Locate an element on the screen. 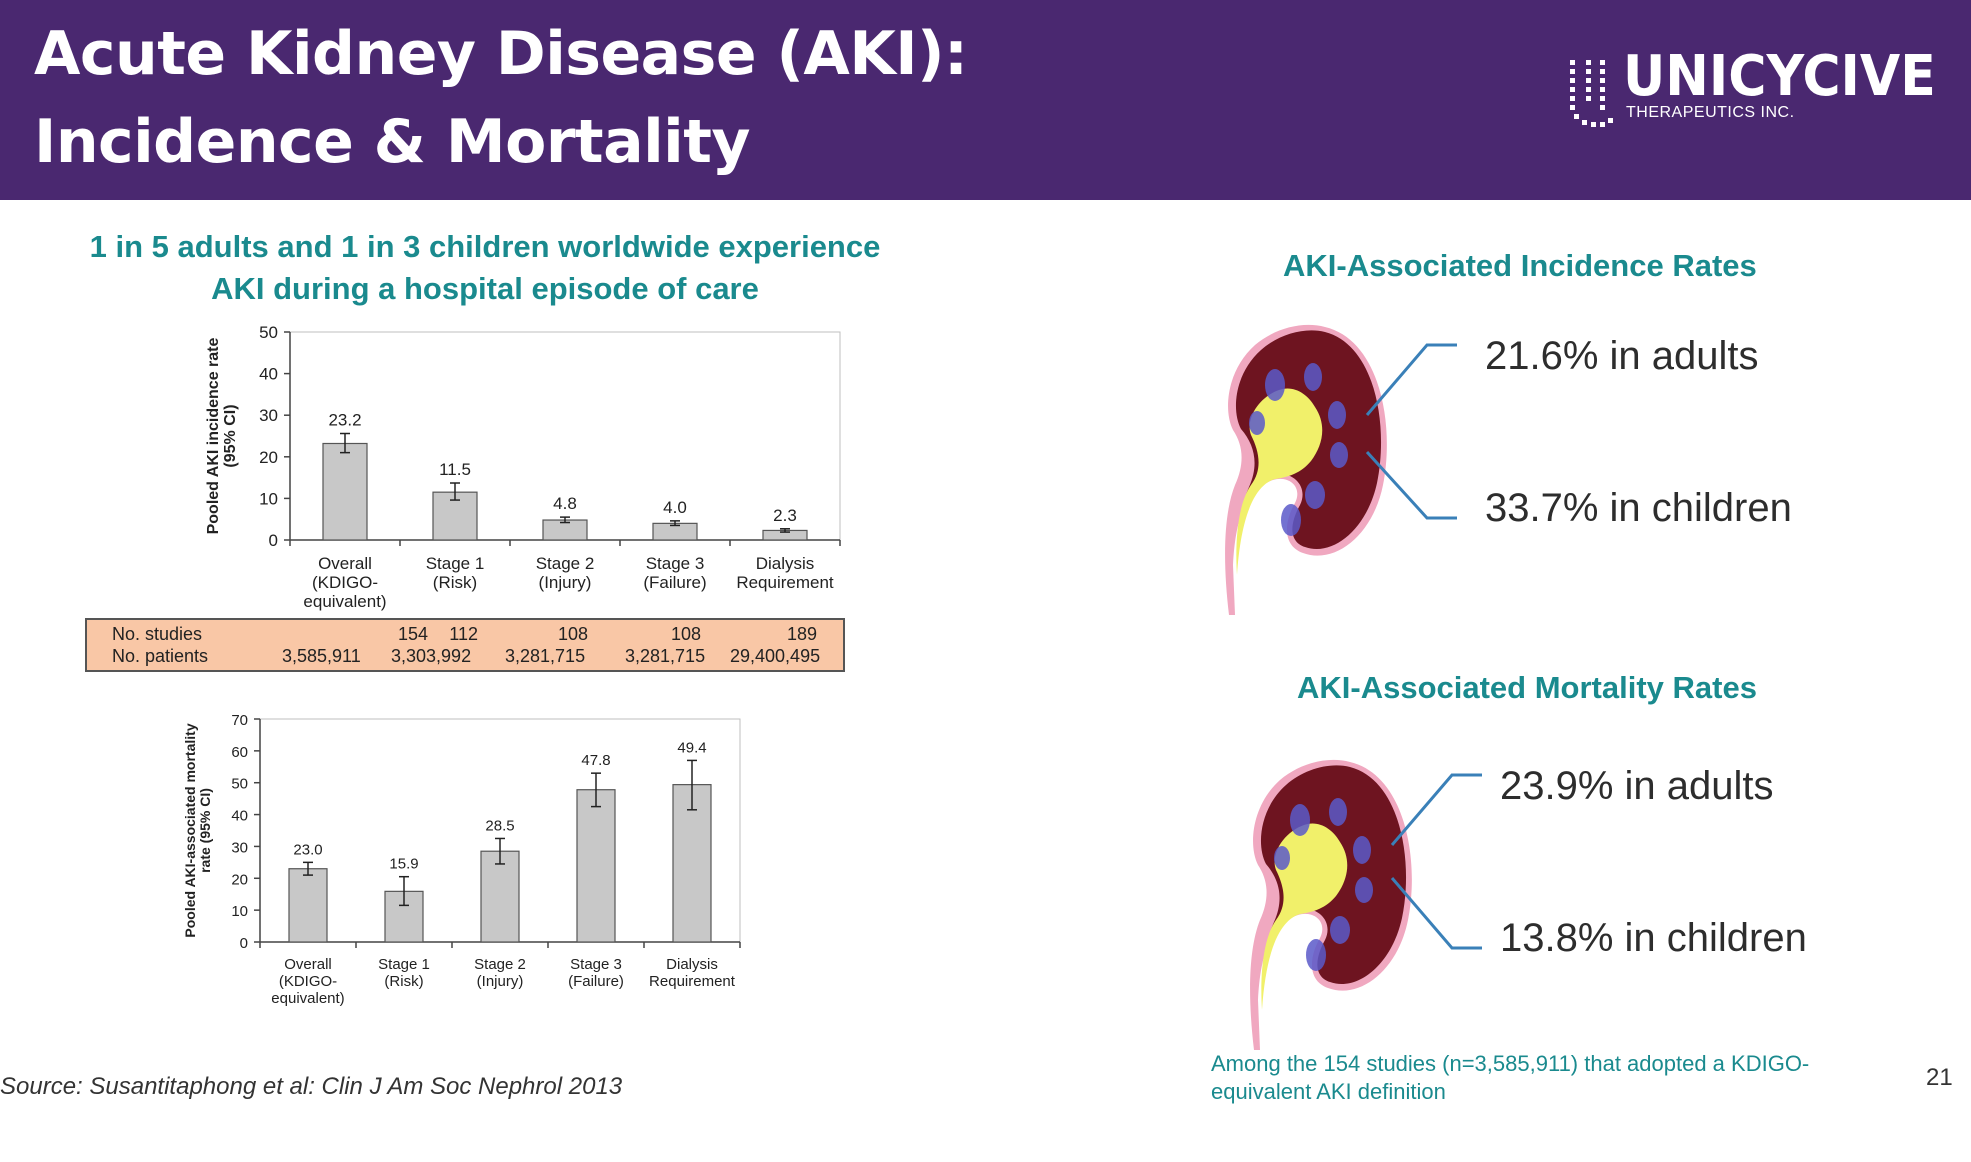 This screenshot has height=1162, width=1971. data-label: 15.9 is located at coordinates (403, 864).